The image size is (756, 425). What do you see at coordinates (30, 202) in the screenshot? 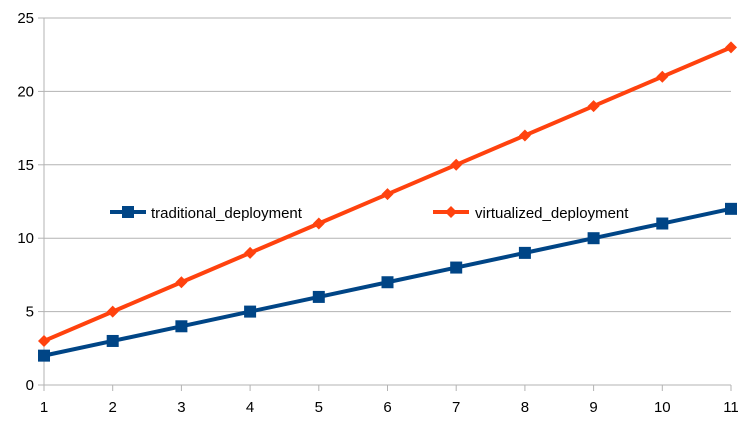
I see `y-axis-ticks: 0 5 10 15 20 25` at bounding box center [30, 202].